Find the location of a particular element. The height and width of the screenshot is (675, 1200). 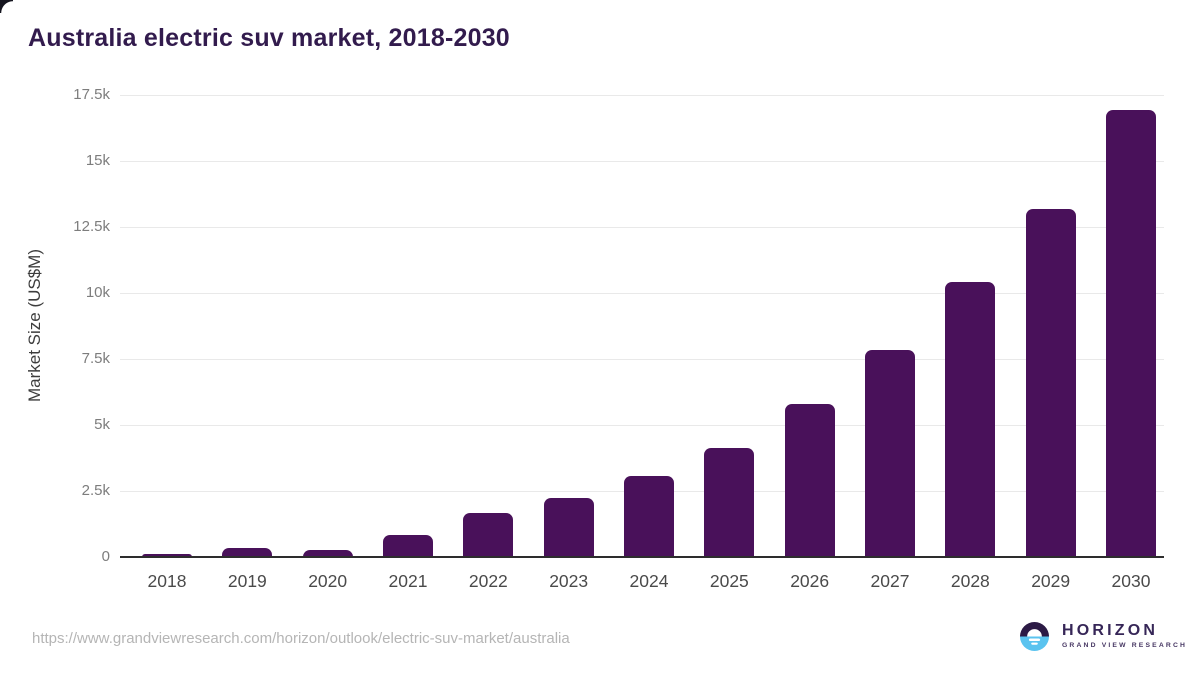

bar-2025 is located at coordinates (729, 502).